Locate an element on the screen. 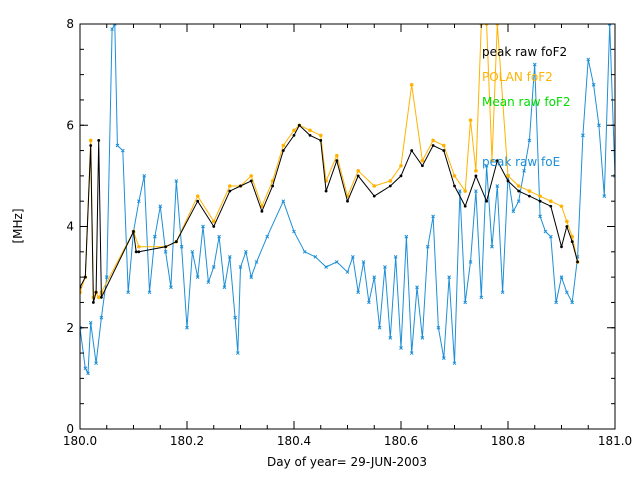  y-tick-label: 6 is located at coordinates (70, 125).